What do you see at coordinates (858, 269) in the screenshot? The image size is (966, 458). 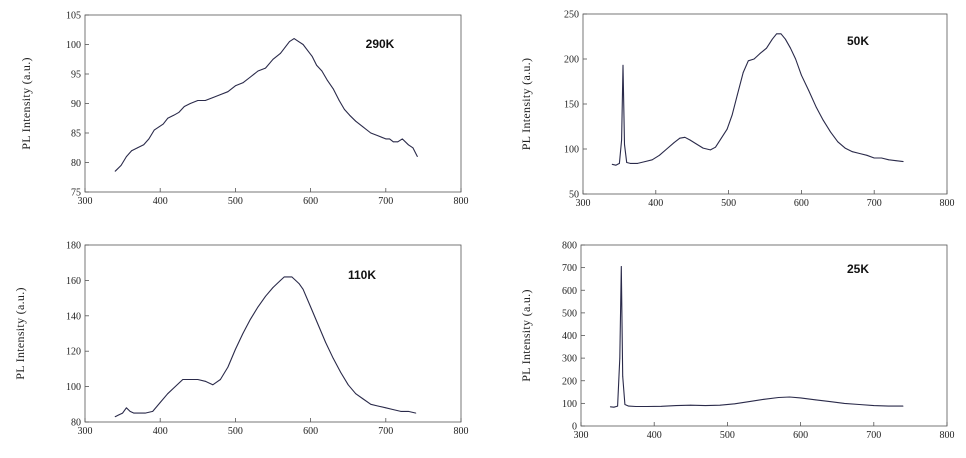 I see `temperature-label: 25K` at bounding box center [858, 269].